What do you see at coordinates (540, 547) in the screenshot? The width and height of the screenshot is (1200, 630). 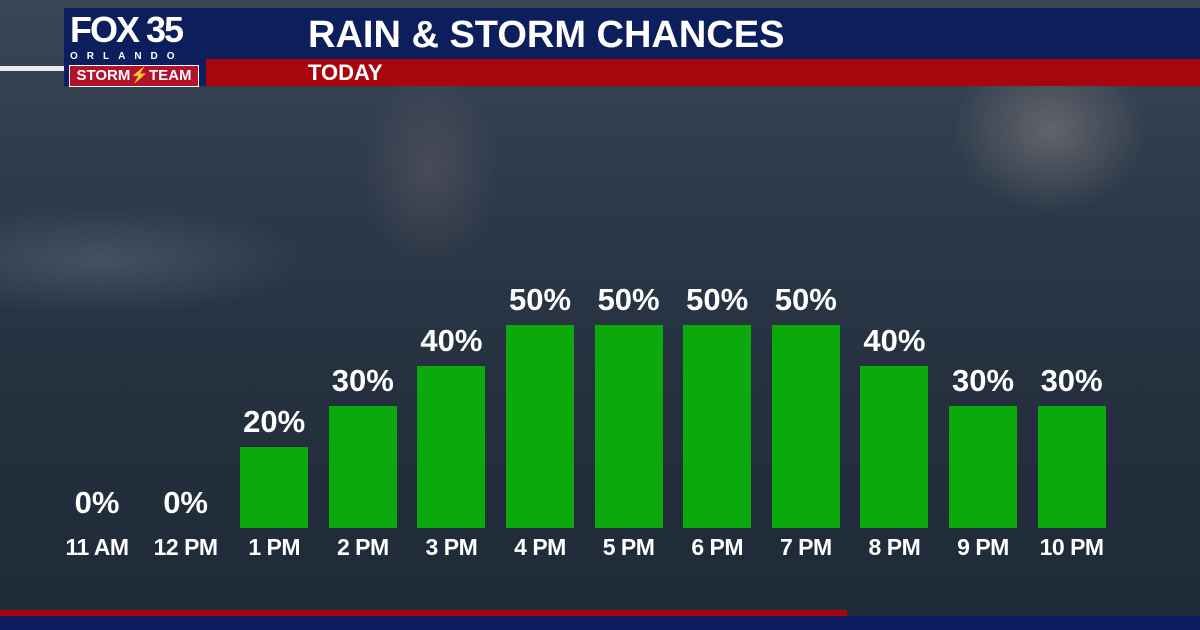 I see `time-label: 4 PM` at bounding box center [540, 547].